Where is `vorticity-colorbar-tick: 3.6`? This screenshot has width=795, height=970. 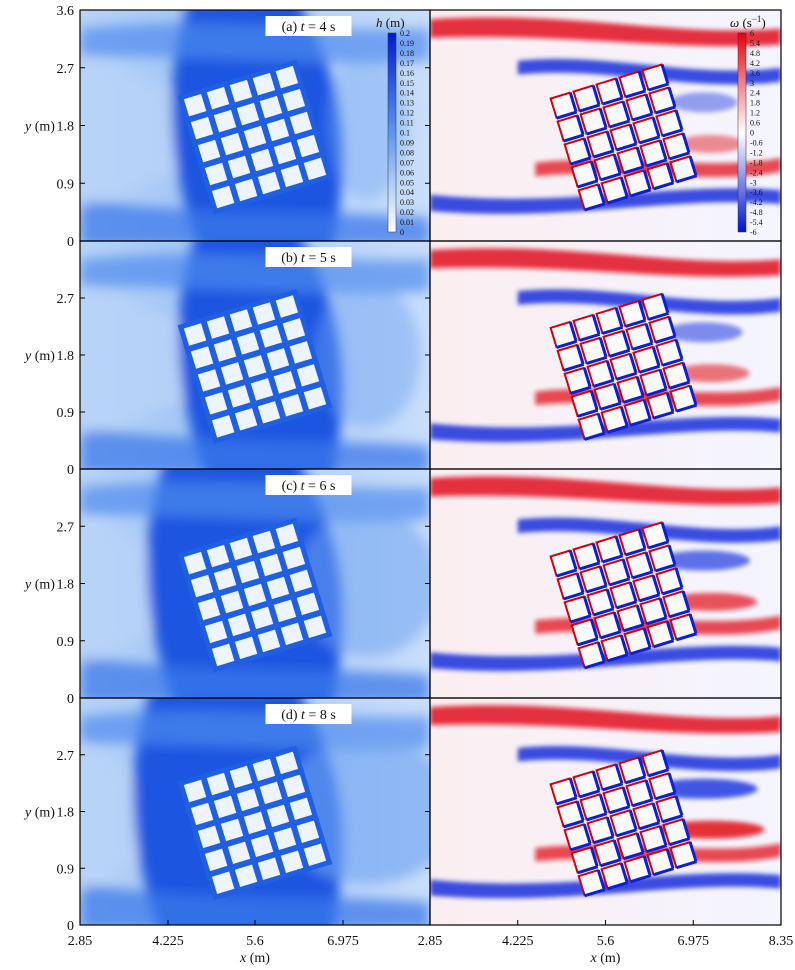 vorticity-colorbar-tick: 3.6 is located at coordinates (755, 73).